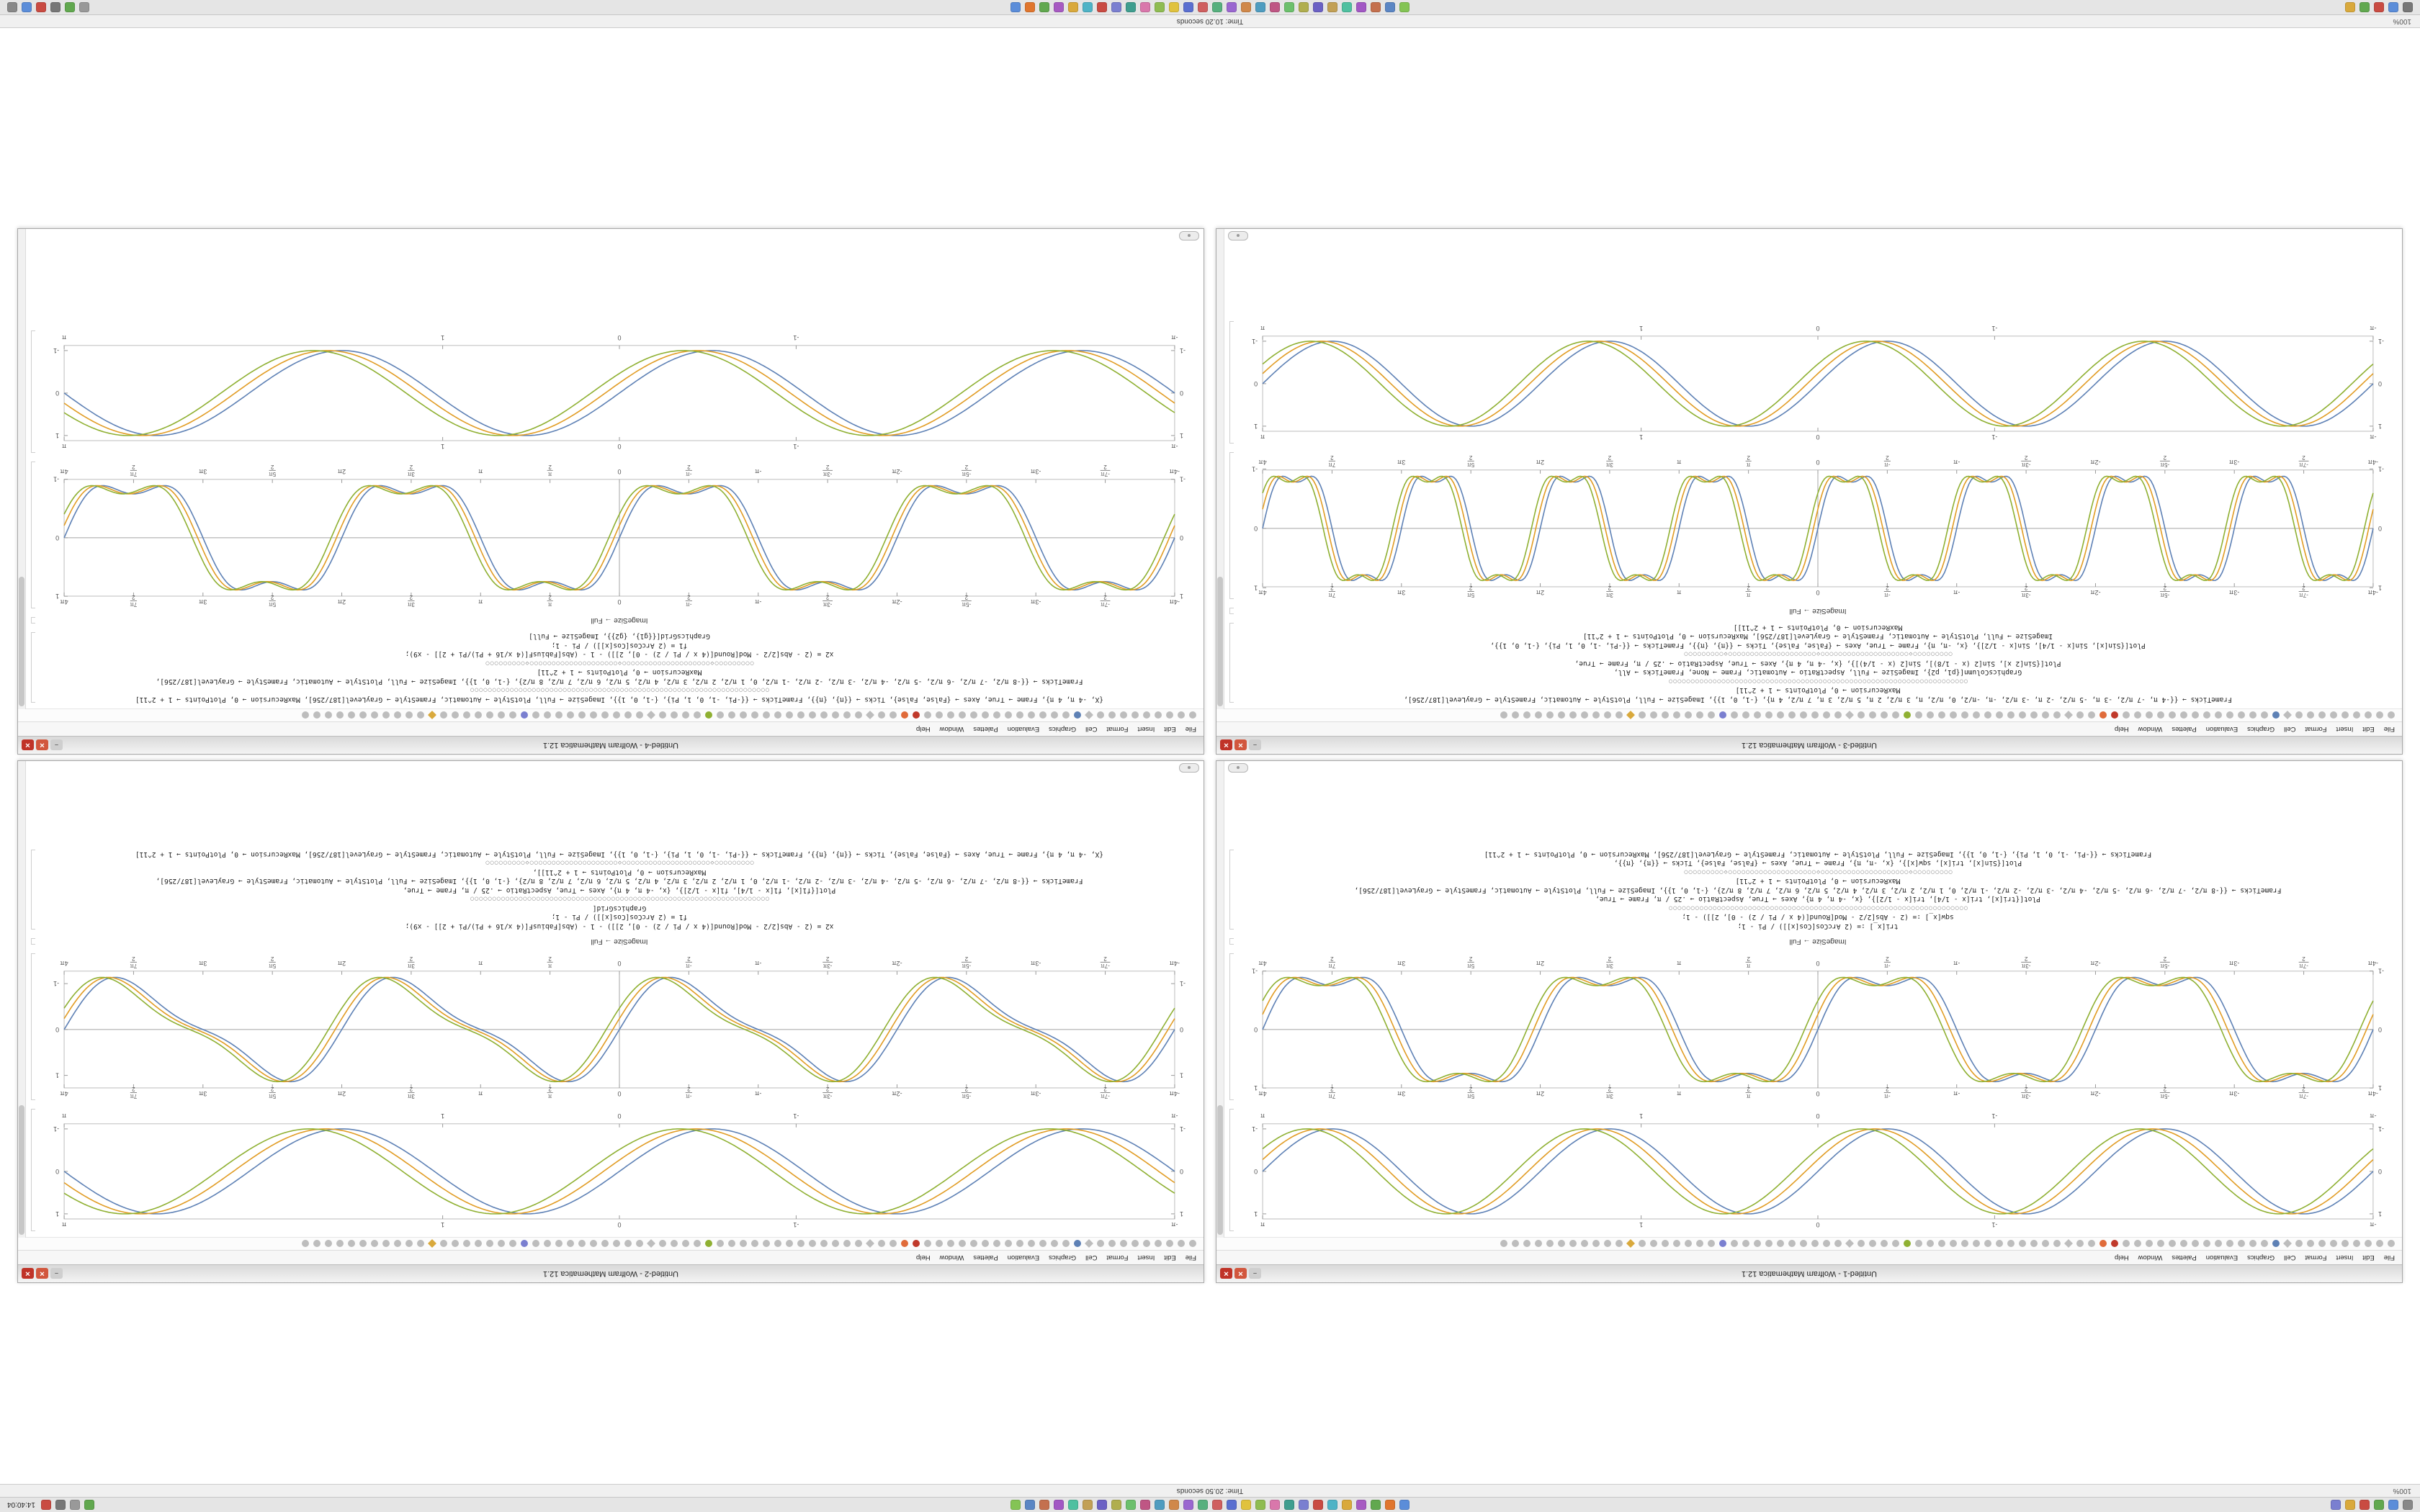  I want to click on menu-window: Window, so click(952, 729).